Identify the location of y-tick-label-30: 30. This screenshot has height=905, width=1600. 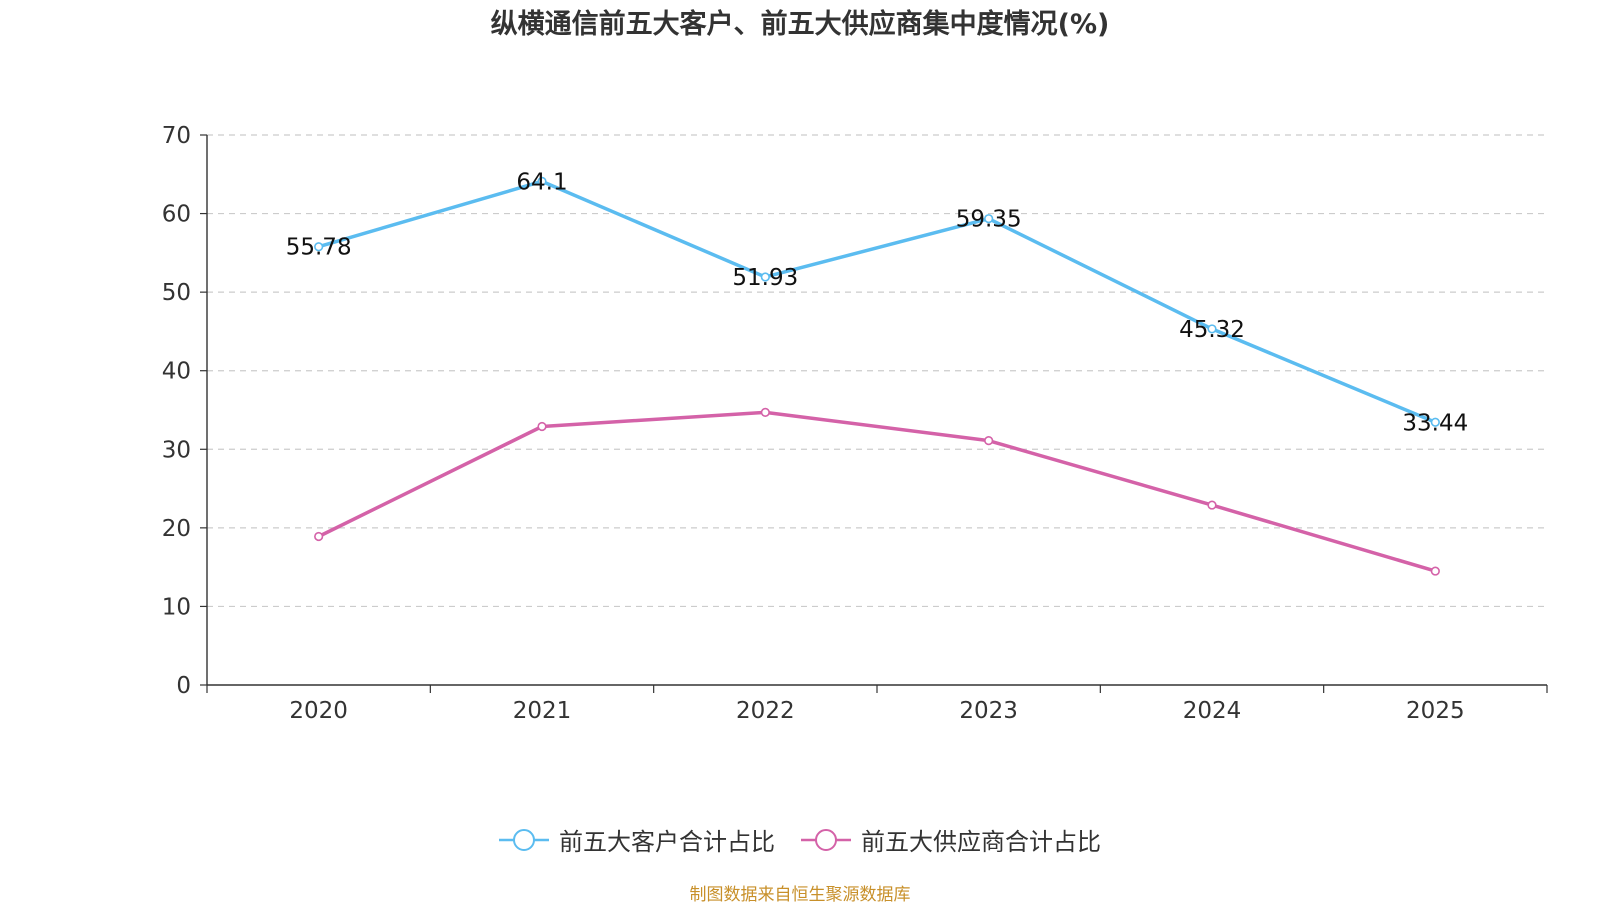
(176, 450).